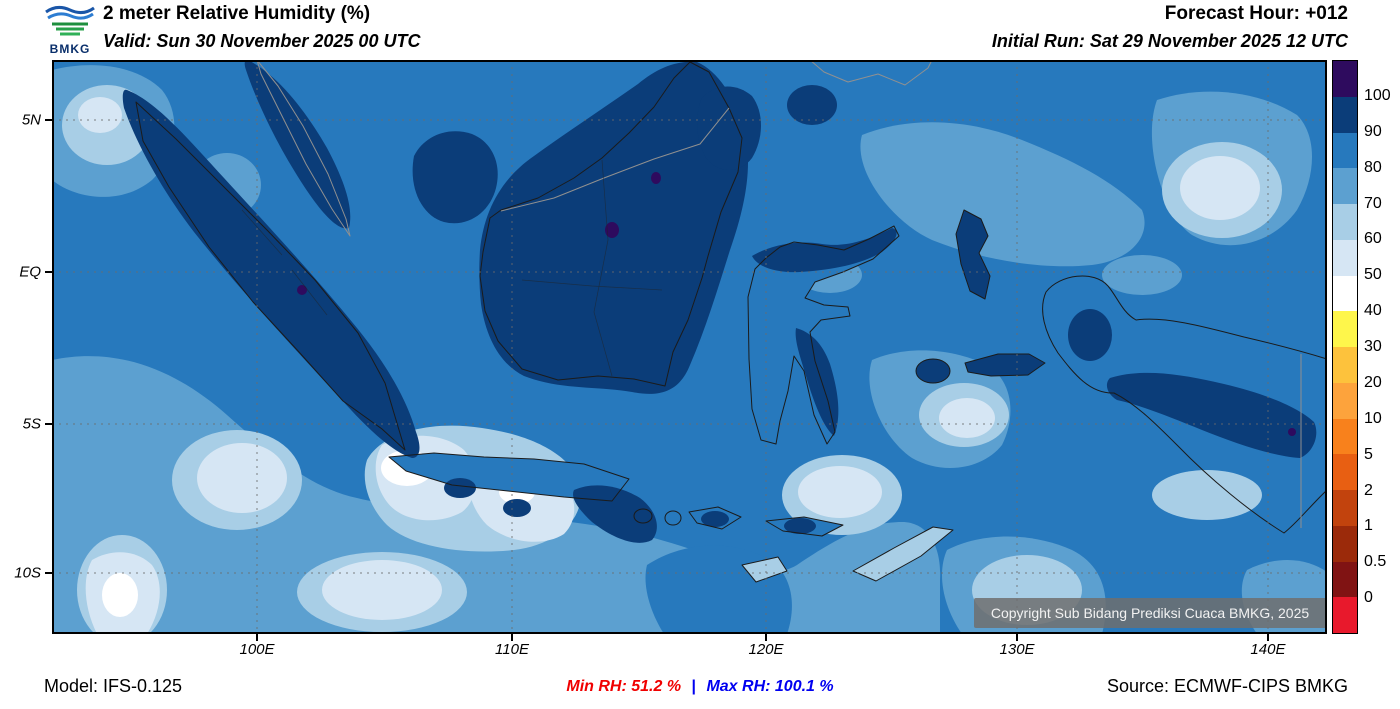 The height and width of the screenshot is (709, 1400). I want to click on border-malaysia-indonesia, so click(615, 159).